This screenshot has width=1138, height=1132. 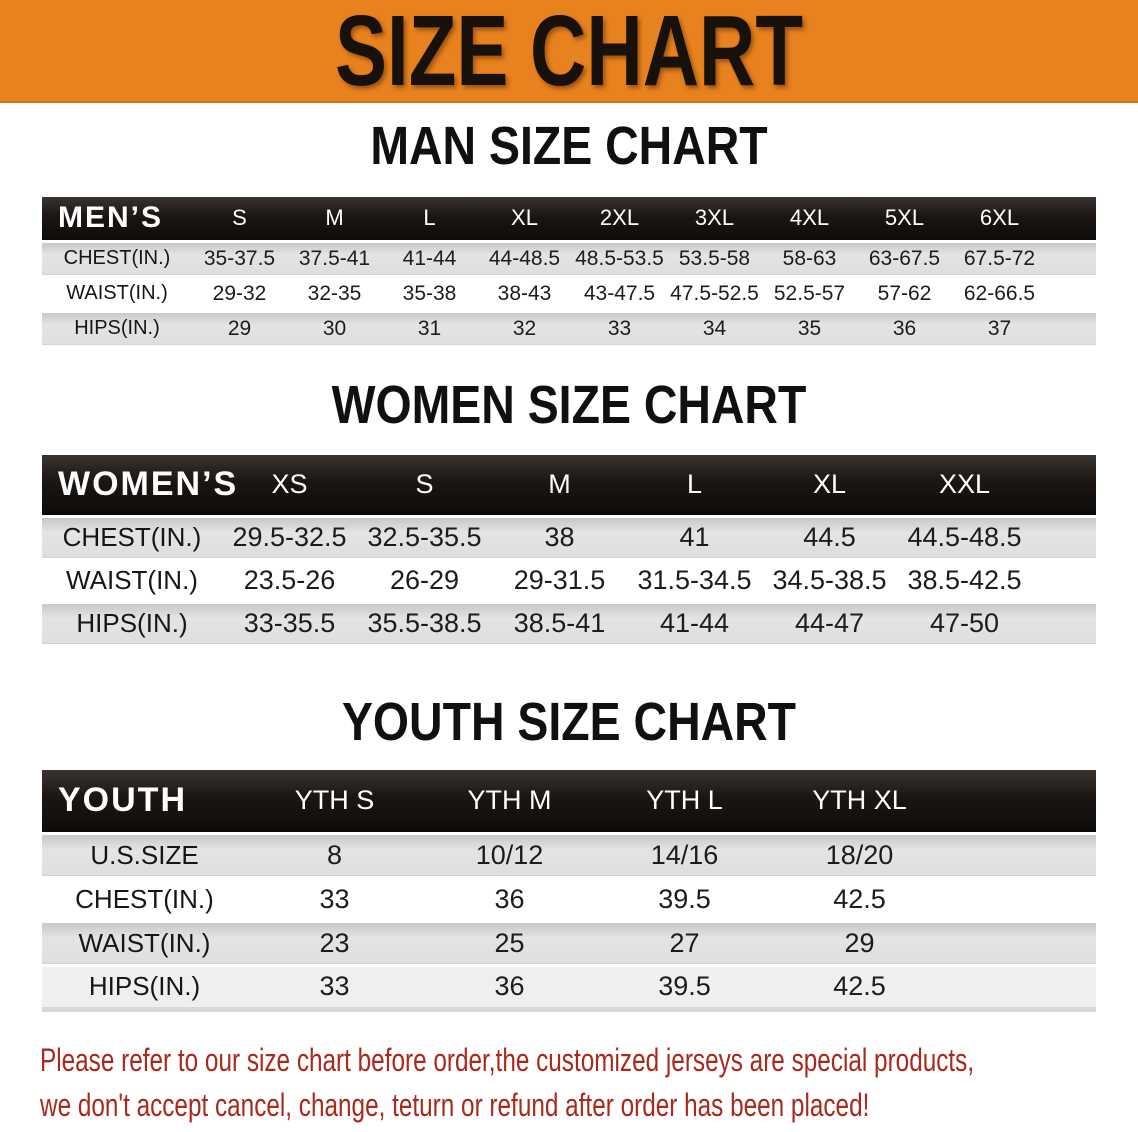 I want to click on men-column-header-4: XL, so click(x=524, y=220).